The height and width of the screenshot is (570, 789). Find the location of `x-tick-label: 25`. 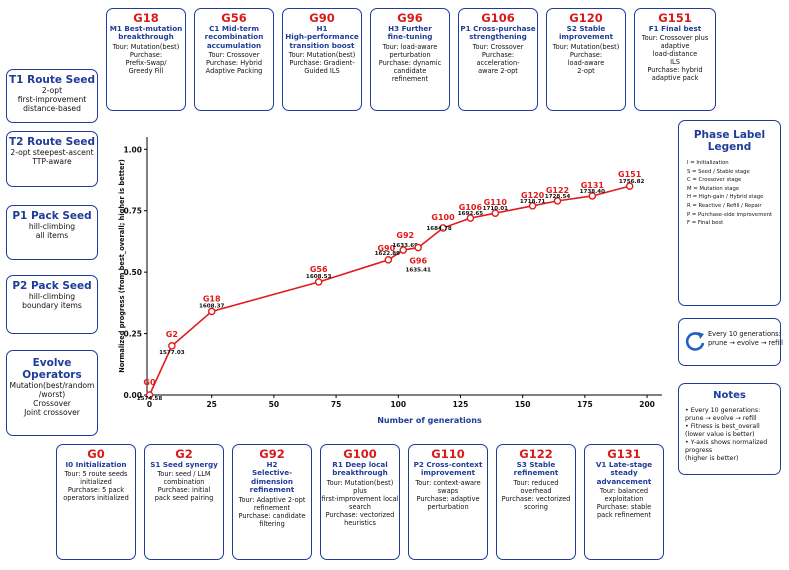

x-tick-label: 25 is located at coordinates (211, 404).